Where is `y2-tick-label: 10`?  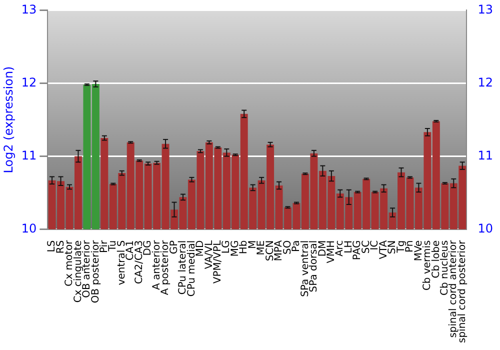
y2-tick-label: 10 is located at coordinates (486, 228).